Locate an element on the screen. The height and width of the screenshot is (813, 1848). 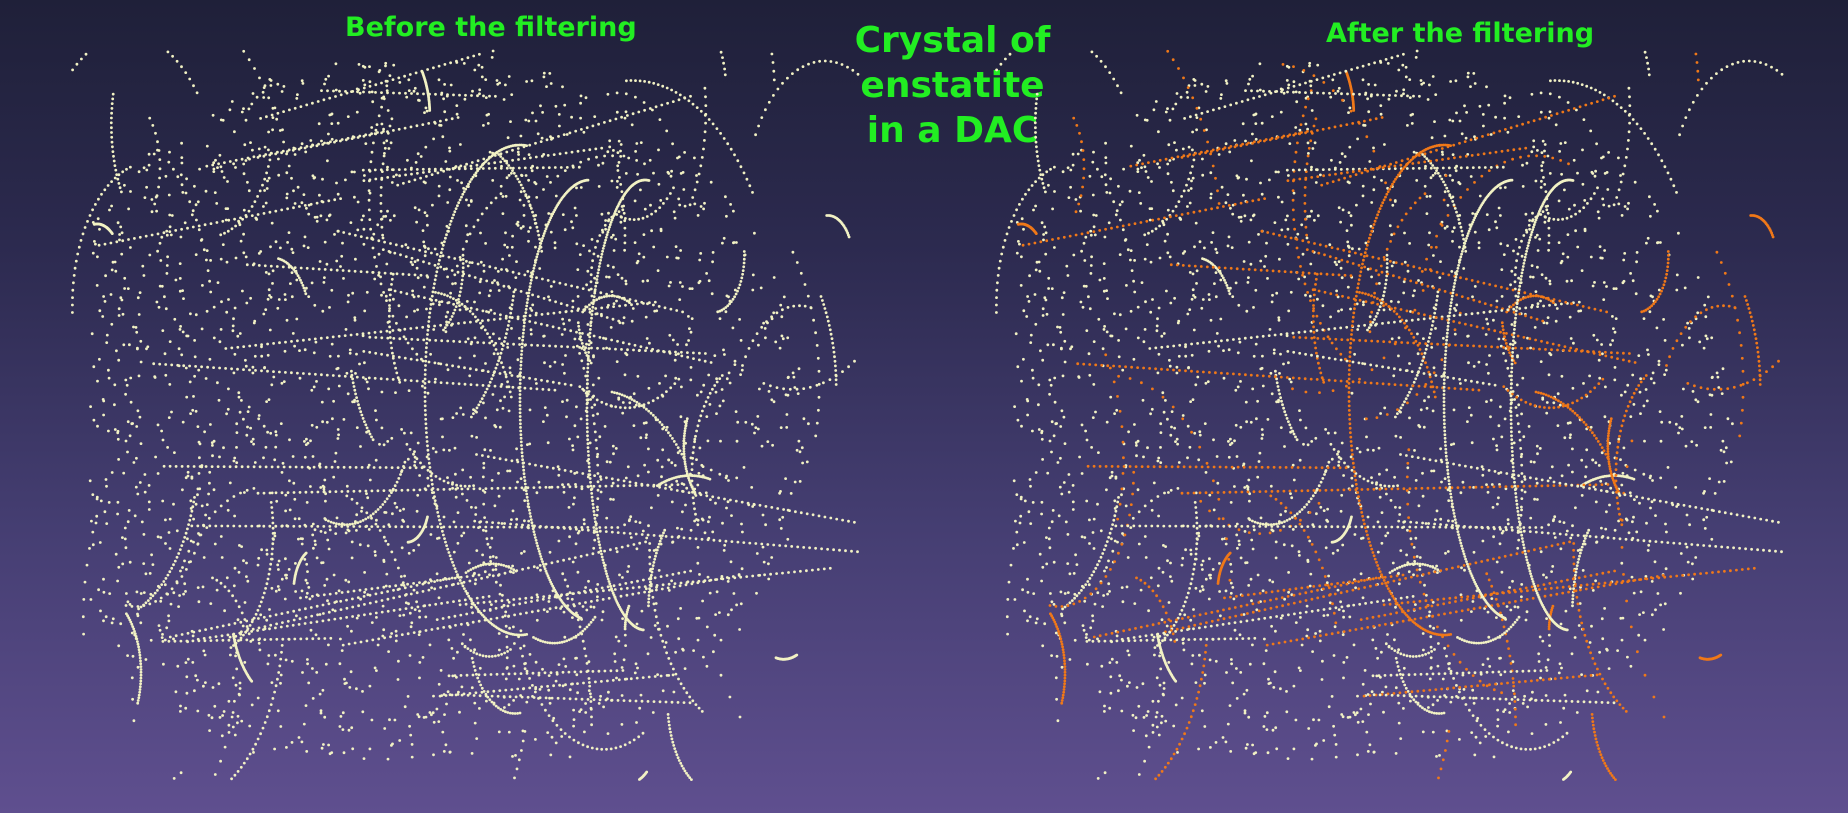
main-title-line-1: Crystal of enstatite is located at coordinates (952, 63).